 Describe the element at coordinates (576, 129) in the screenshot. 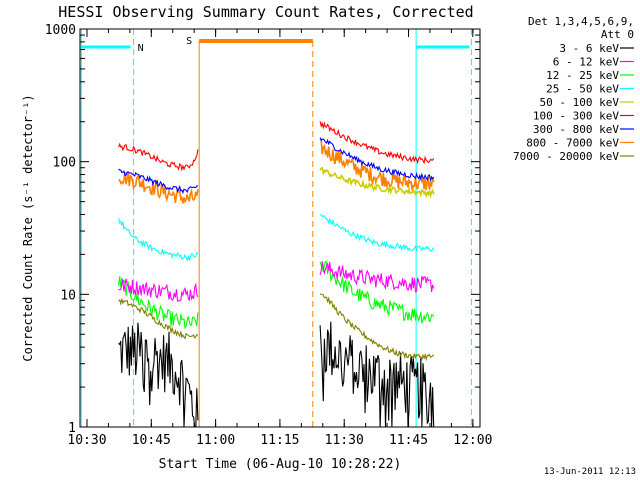

I see `legend-label-300-800-kev: 300 - 800 keV` at that location.